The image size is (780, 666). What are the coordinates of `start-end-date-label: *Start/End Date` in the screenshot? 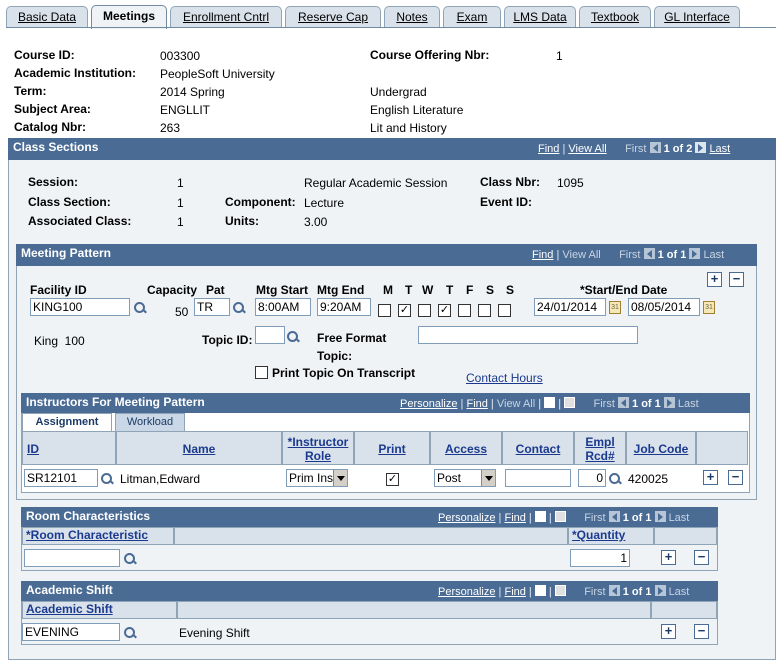 It's located at (624, 290).